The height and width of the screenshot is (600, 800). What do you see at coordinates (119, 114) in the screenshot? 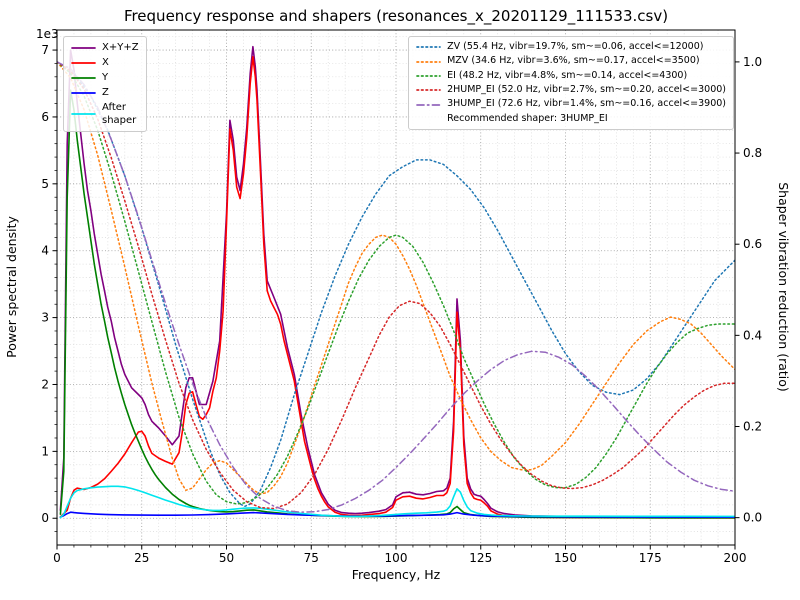
I see `psd-after-shaper-label: After shaper` at bounding box center [119, 114].